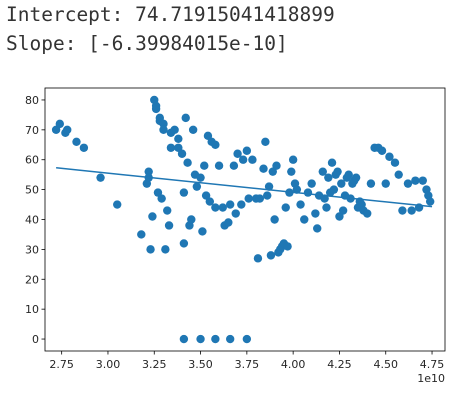 This screenshot has height=405, width=475. Describe the element at coordinates (200, 364) in the screenshot. I see `x-tick-label: 3.50` at that location.